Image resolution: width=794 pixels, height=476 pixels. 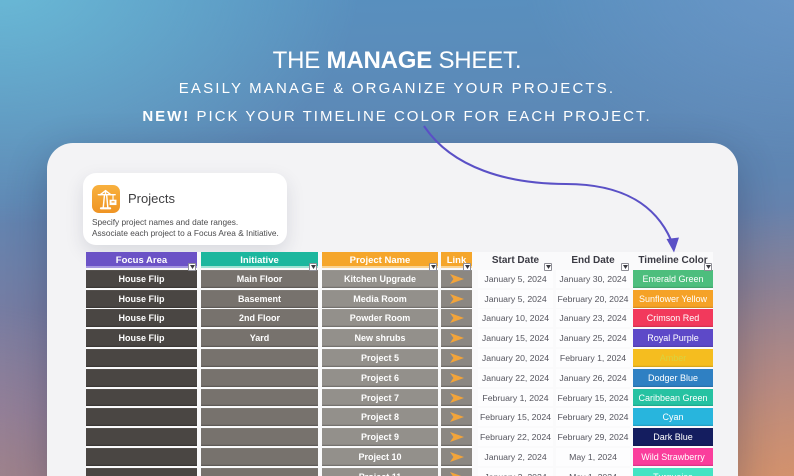 What do you see at coordinates (673, 437) in the screenshot?
I see `cell-timeline-color: Dark Blue` at bounding box center [673, 437].